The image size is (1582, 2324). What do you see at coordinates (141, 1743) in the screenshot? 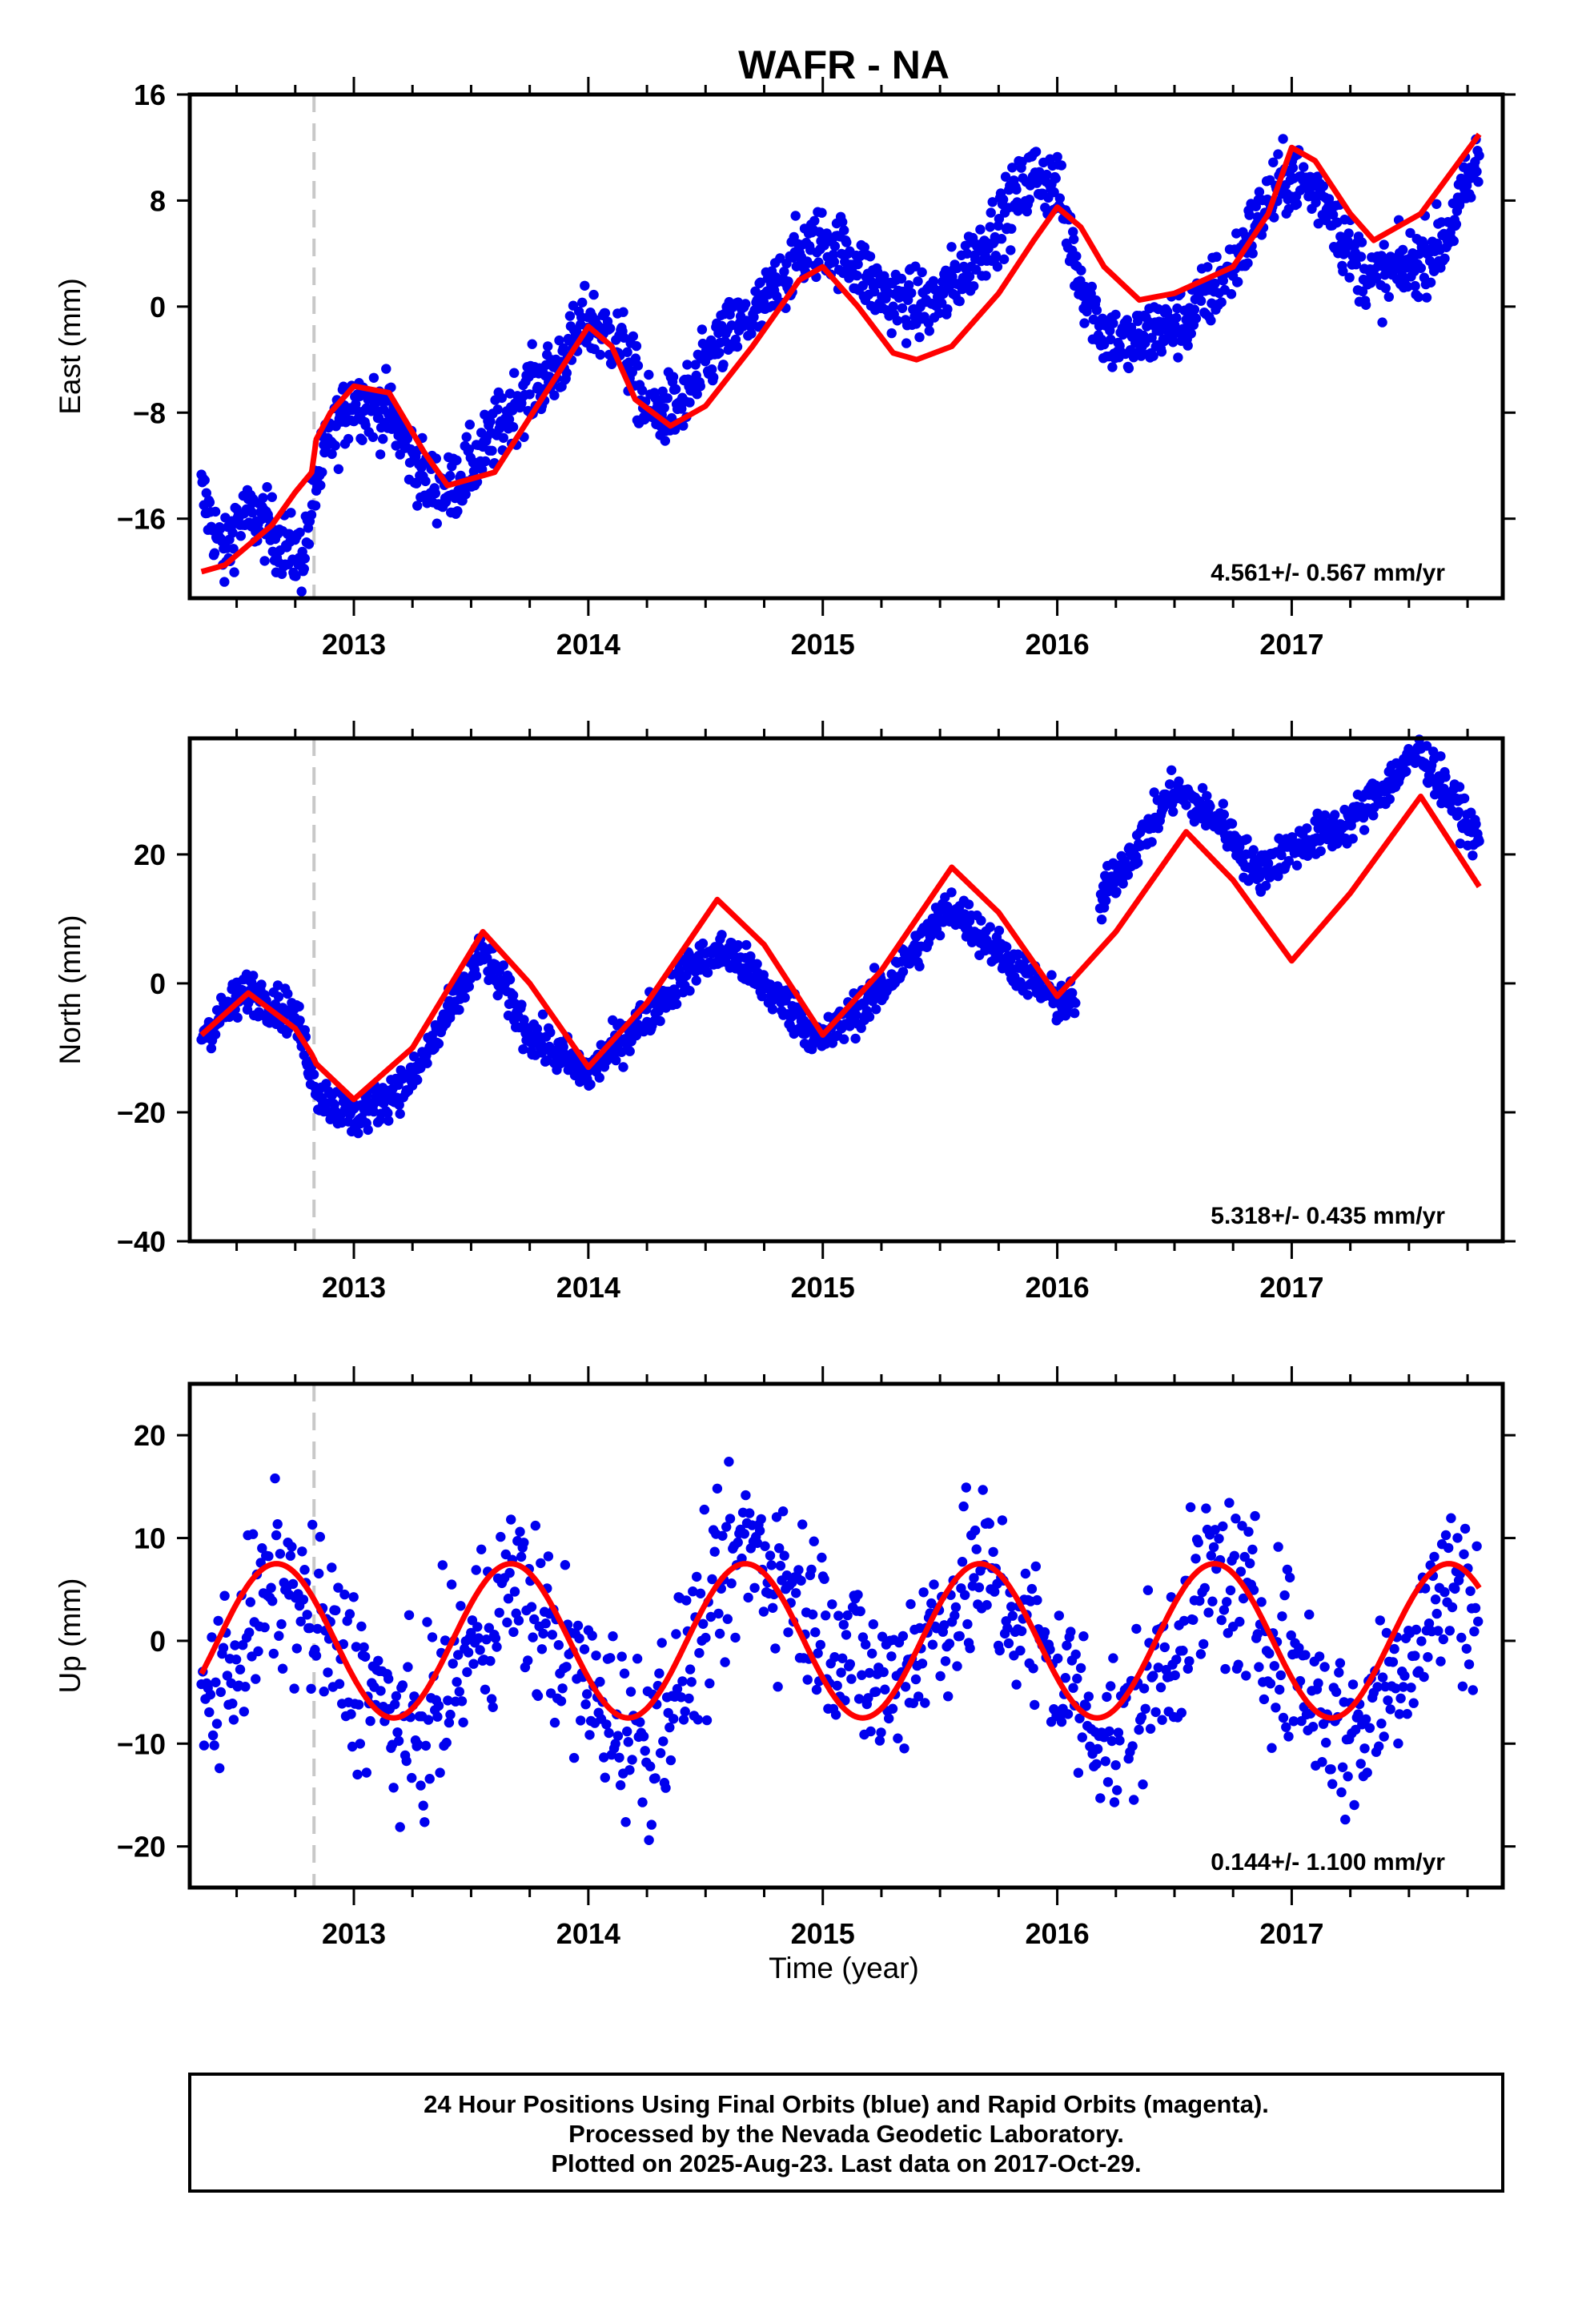
I see `y-tick-label: −10` at bounding box center [141, 1743].